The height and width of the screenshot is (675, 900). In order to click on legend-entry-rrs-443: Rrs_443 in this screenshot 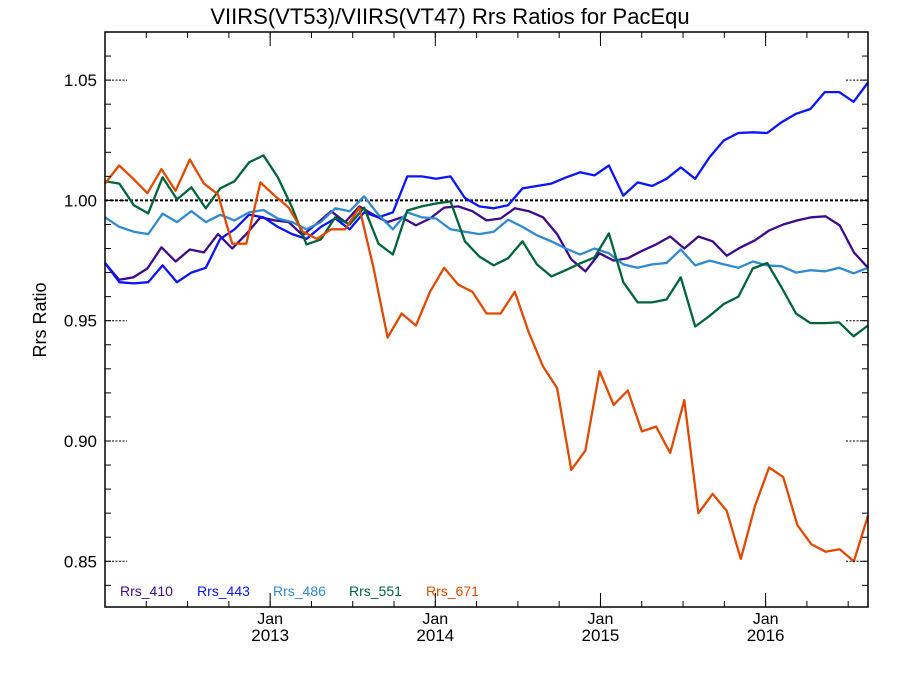, I will do `click(223, 591)`.